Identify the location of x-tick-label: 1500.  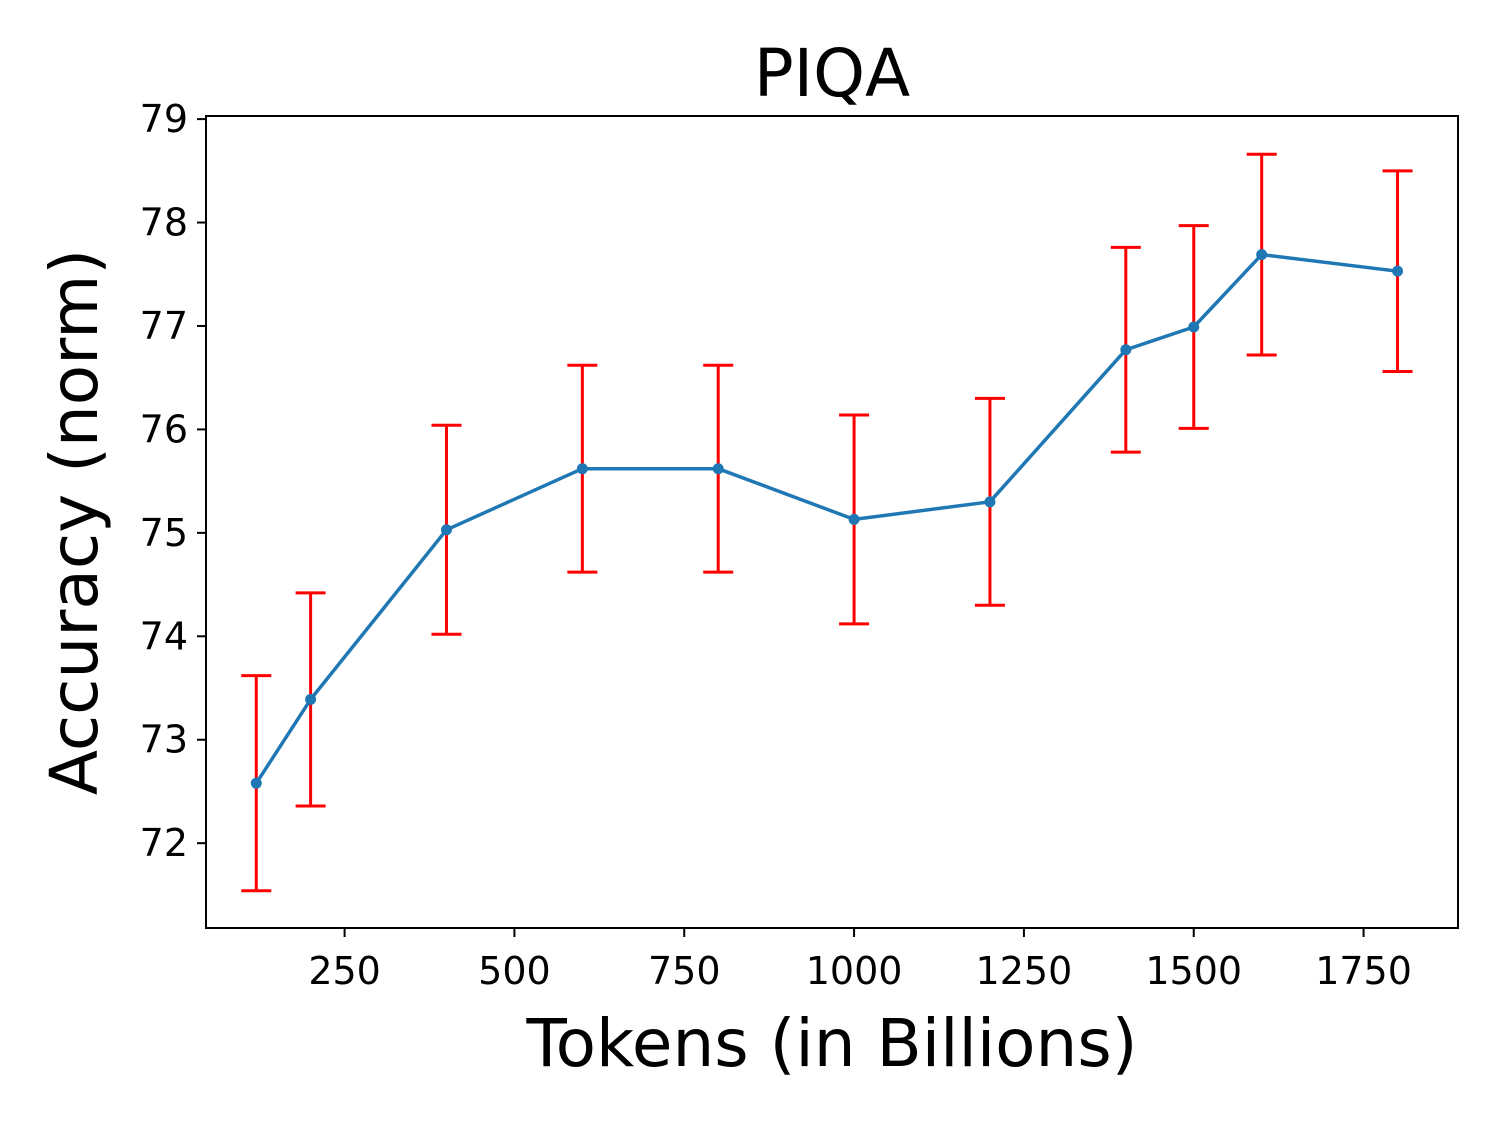
(1193, 971).